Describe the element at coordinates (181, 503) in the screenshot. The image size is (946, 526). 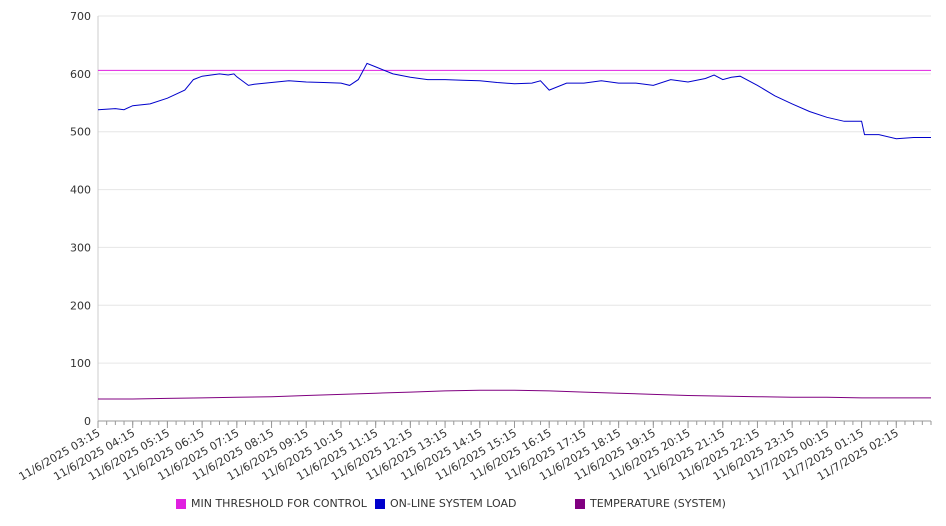
I see `legend-swatch-threshold` at that location.